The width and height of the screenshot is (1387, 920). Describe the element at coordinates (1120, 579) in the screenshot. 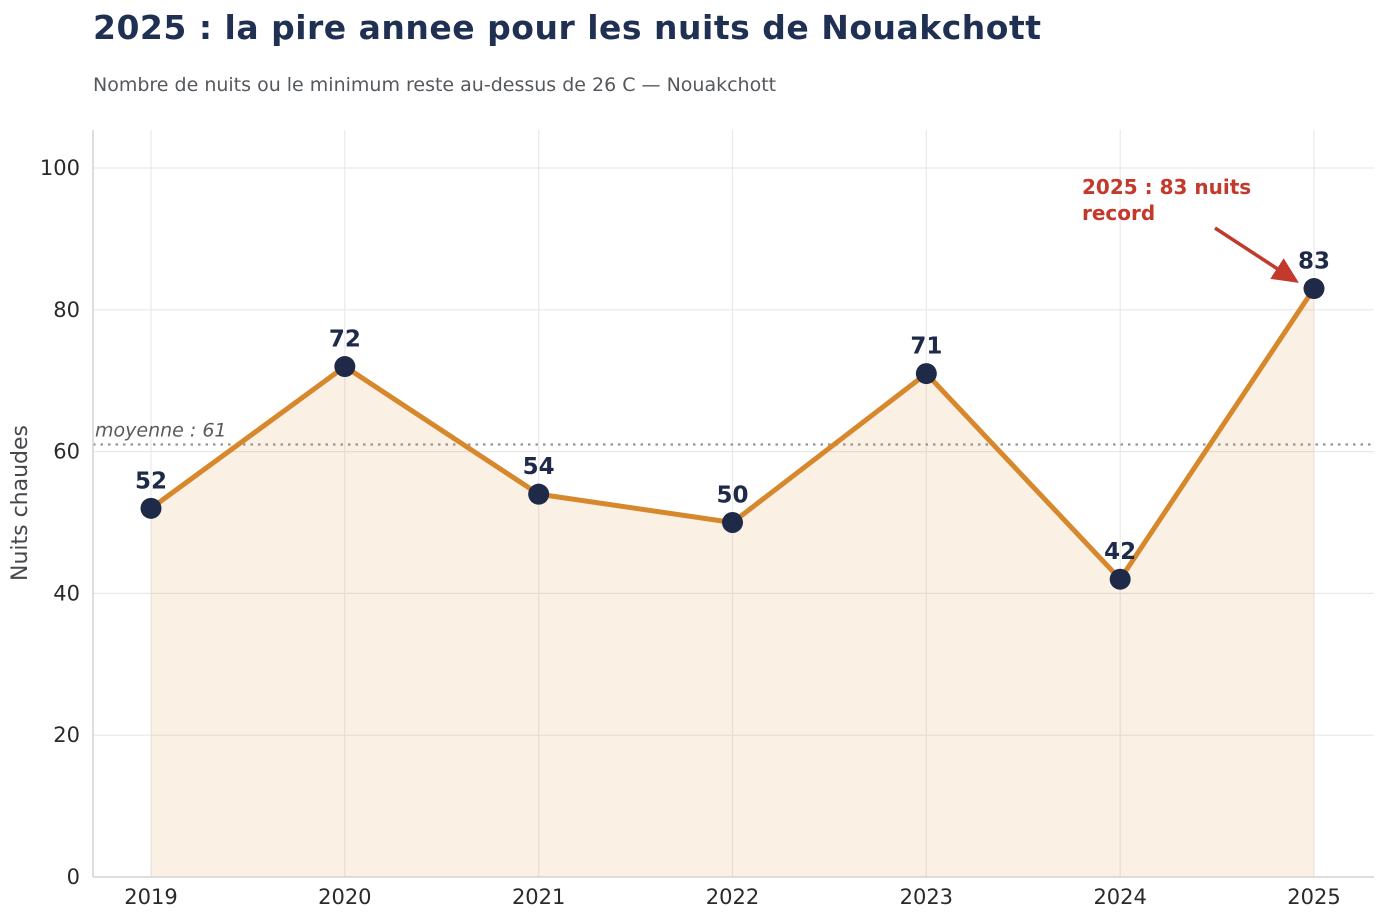

I see `data-point-2024` at that location.